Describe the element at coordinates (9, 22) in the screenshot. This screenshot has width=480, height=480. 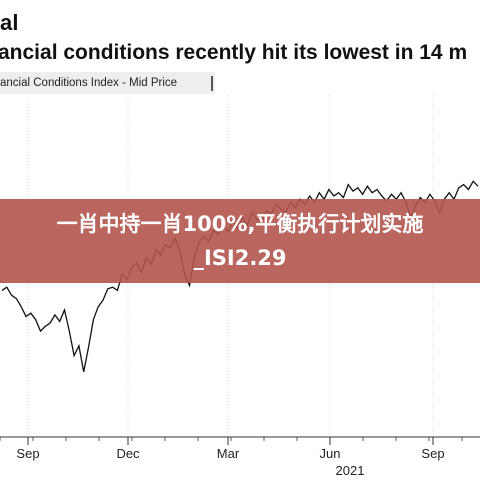
I see `chart-title-fragment: al` at that location.